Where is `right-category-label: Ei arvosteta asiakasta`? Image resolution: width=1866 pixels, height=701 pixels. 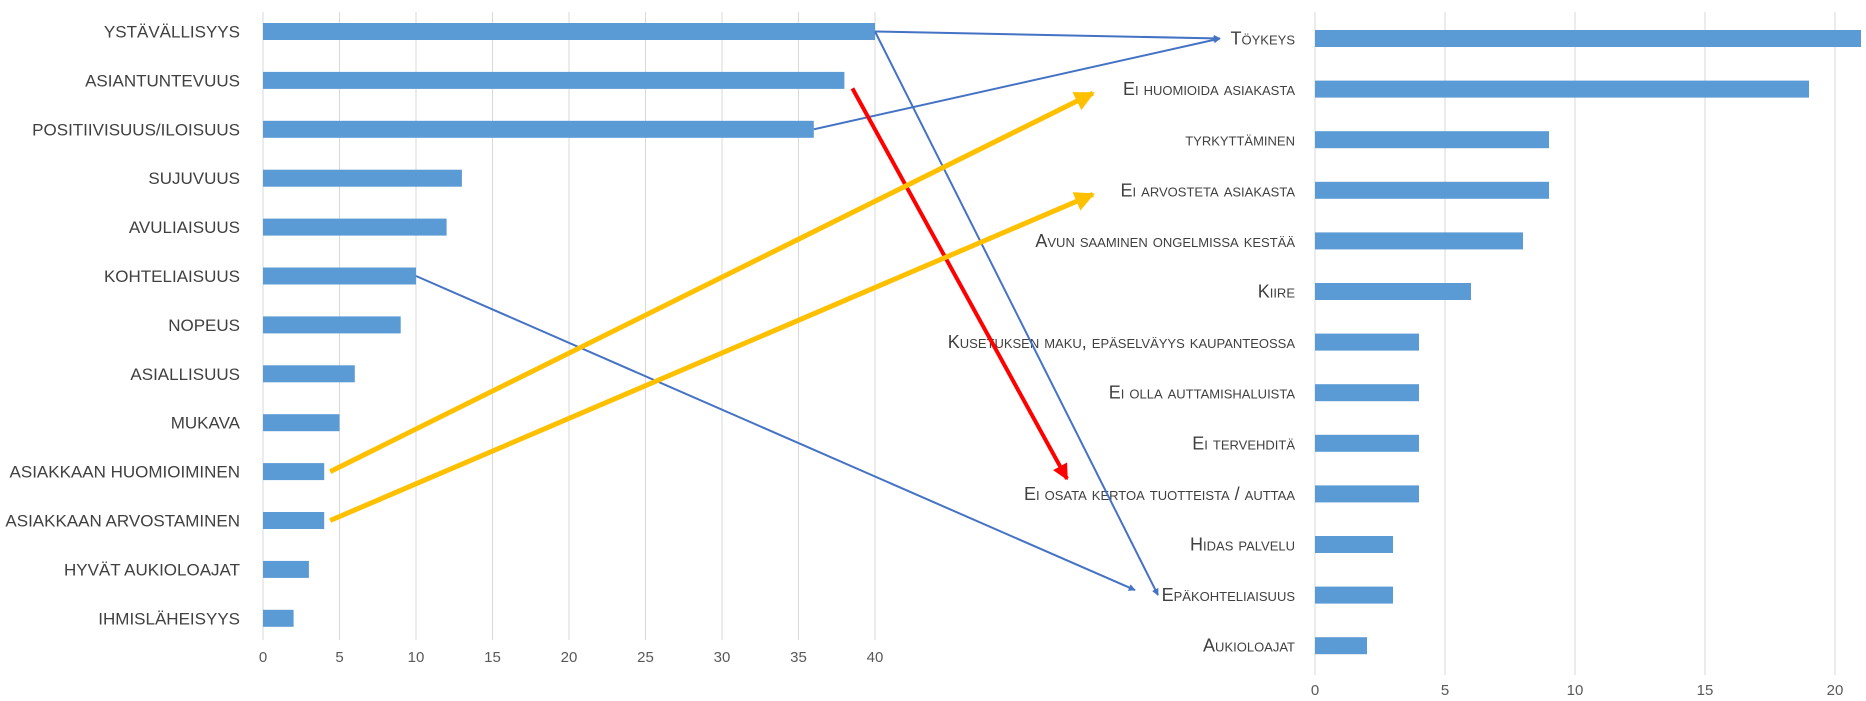
right-category-label: Ei arvosteta asiakasta is located at coordinates (1208, 190).